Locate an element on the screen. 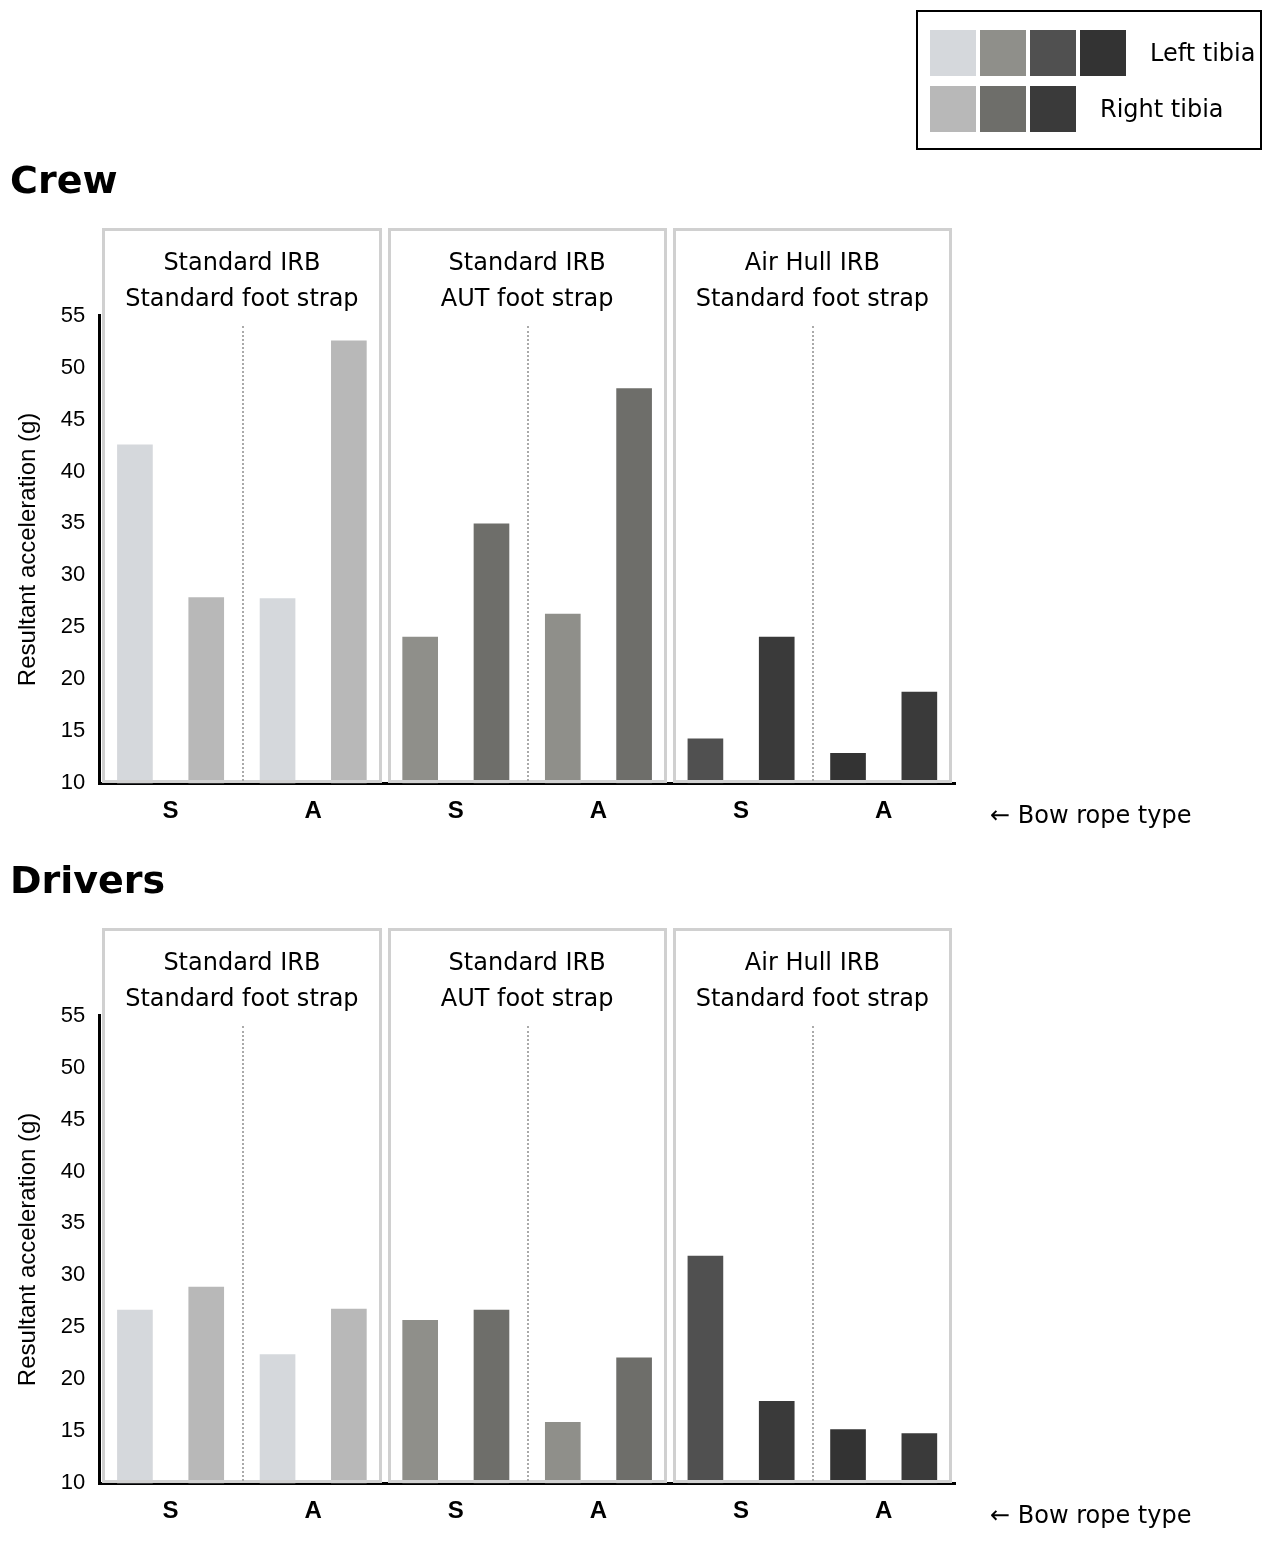 Image resolution: width=1271 pixels, height=1553 pixels. legend-label: Left tibia is located at coordinates (1203, 53).